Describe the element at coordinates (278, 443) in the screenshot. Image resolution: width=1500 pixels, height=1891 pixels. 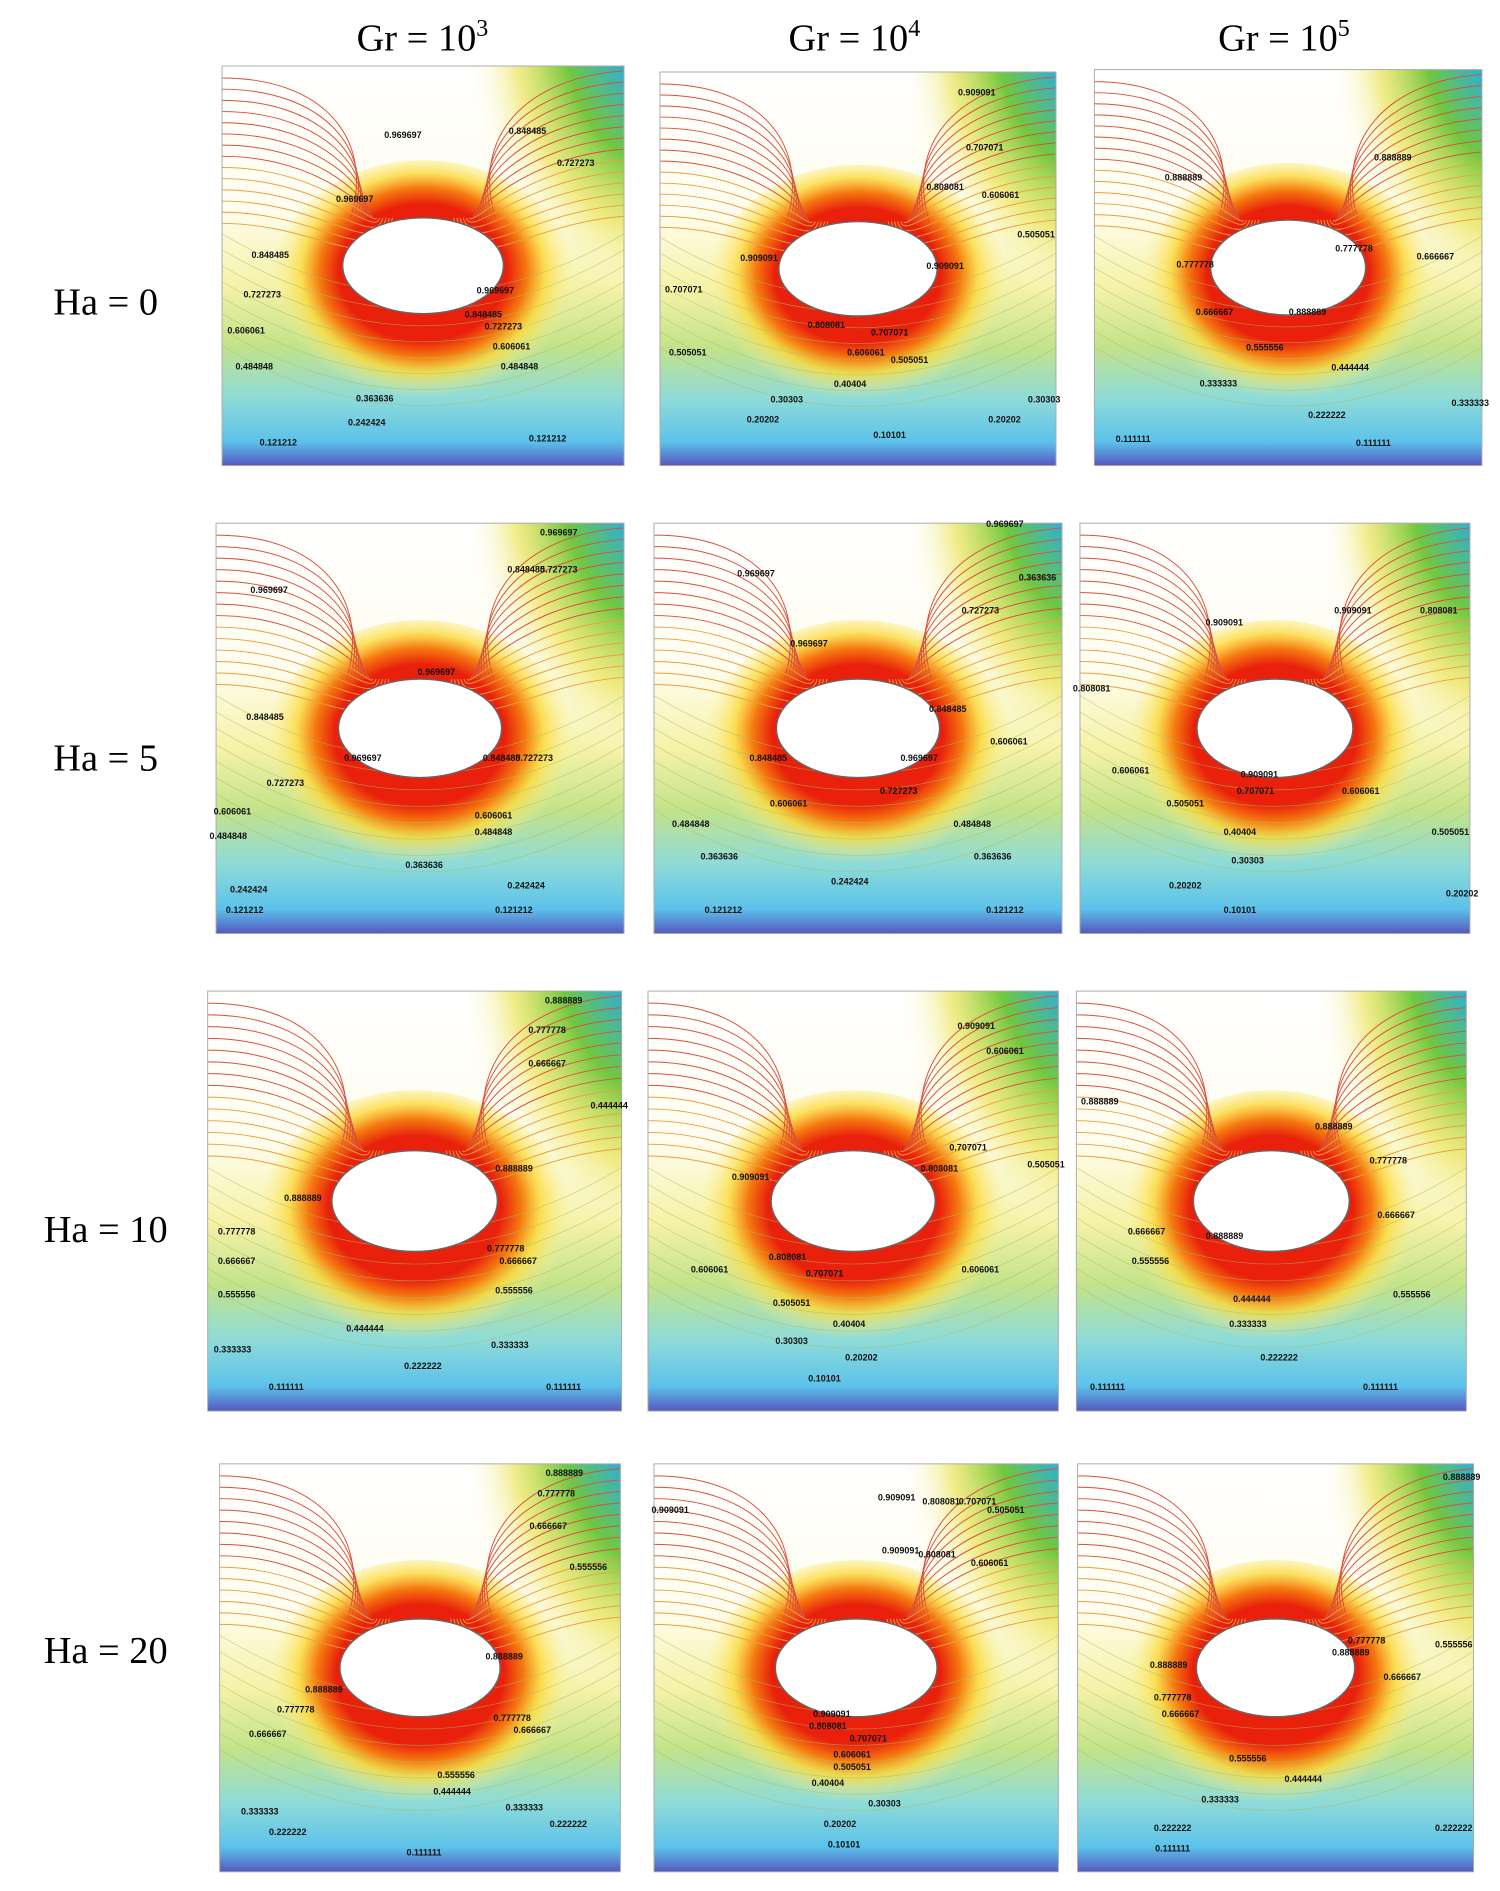
I see `contour-label: 0.121212` at that location.